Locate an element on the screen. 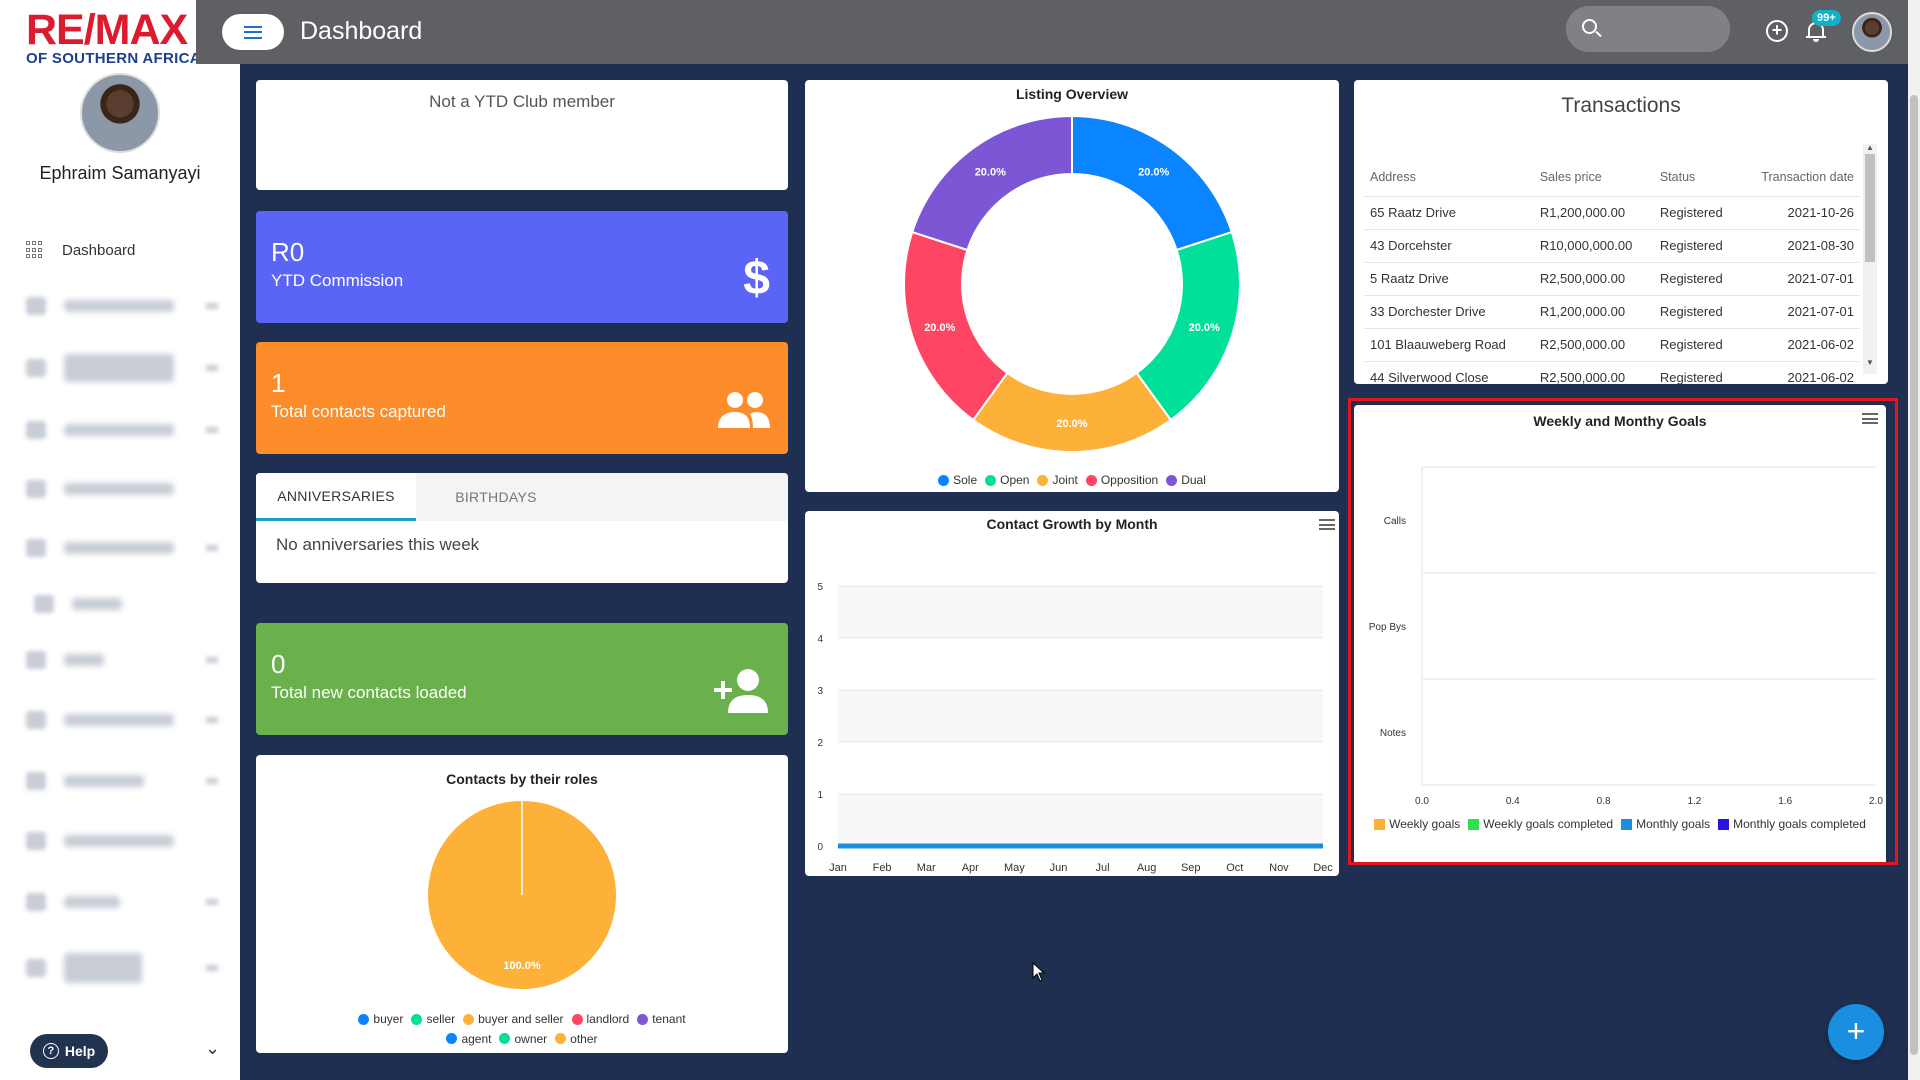 The height and width of the screenshot is (1080, 1920). add-fab-button: + is located at coordinates (1856, 1032).